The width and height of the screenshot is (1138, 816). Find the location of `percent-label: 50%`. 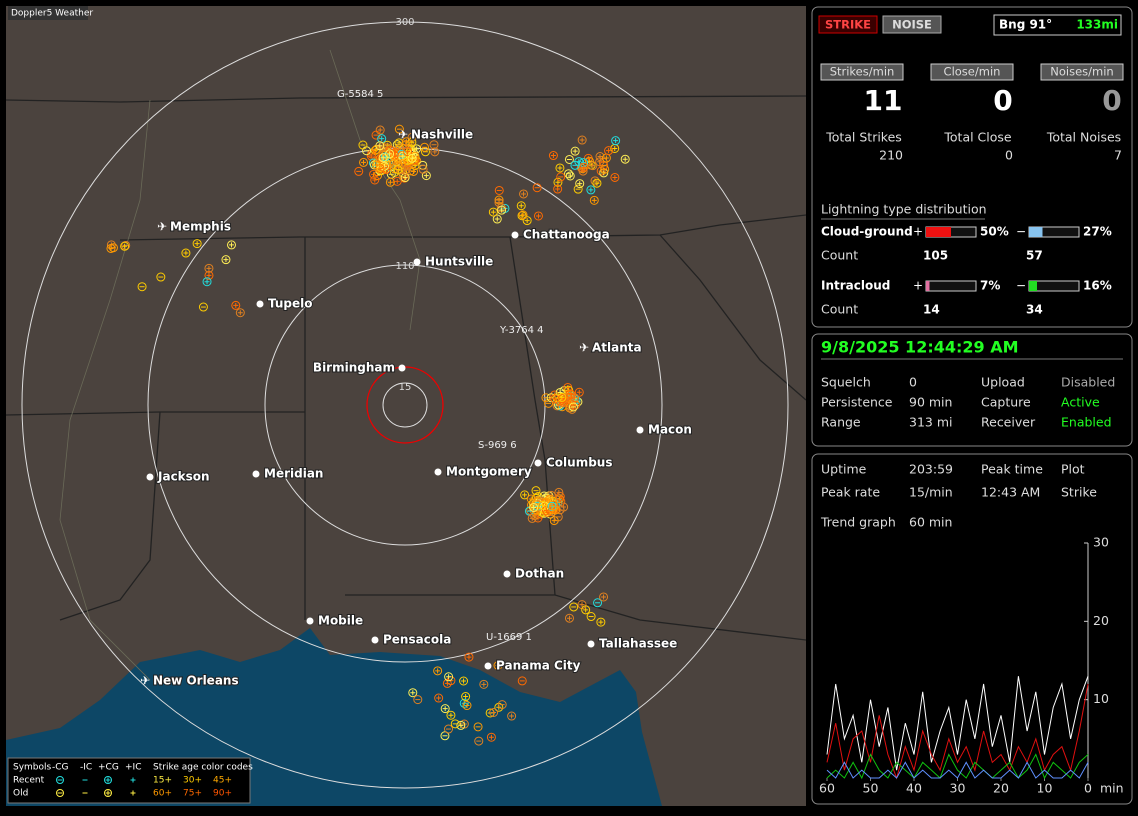

percent-label: 50% is located at coordinates (994, 232).